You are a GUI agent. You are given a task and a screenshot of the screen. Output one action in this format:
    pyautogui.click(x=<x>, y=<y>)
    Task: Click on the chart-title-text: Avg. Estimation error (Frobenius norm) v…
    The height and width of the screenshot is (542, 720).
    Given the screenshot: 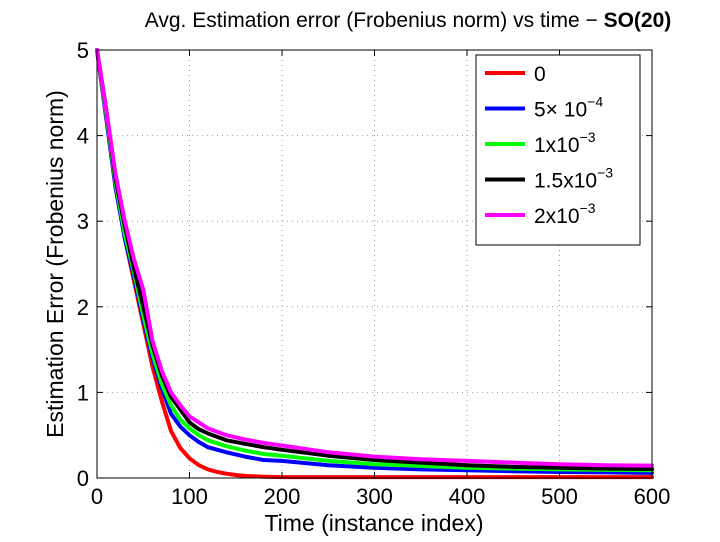 What is the action you would take?
    pyautogui.click(x=371, y=20)
    